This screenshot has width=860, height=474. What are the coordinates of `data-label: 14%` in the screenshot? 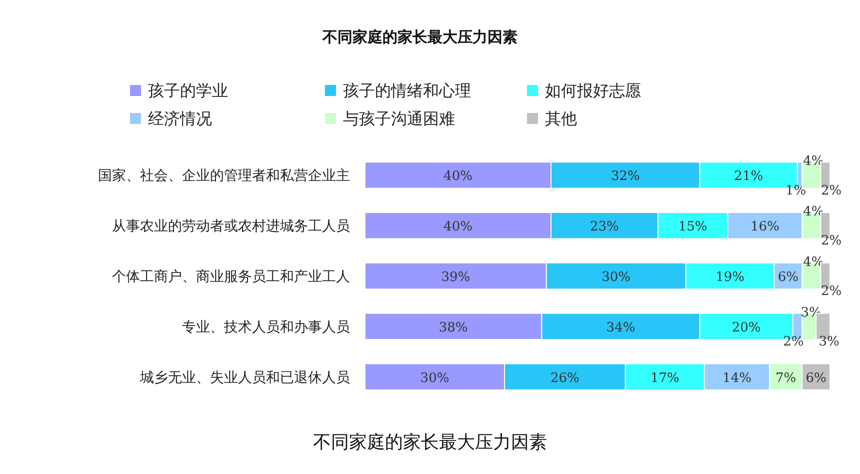 It's located at (737, 378).